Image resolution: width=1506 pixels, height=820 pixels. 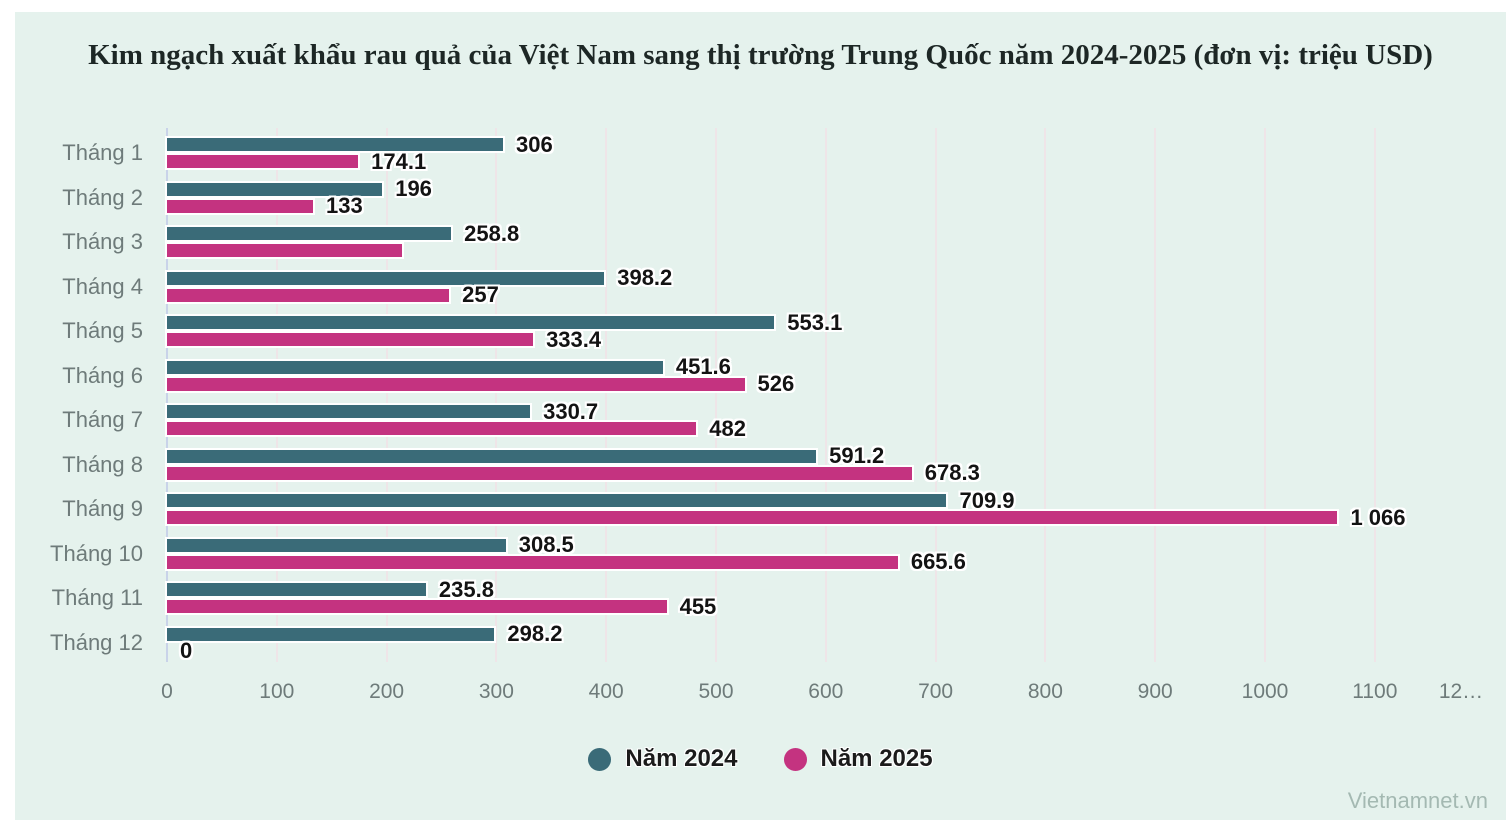 I want to click on x-axis-tick-label: 600, so click(x=826, y=691).